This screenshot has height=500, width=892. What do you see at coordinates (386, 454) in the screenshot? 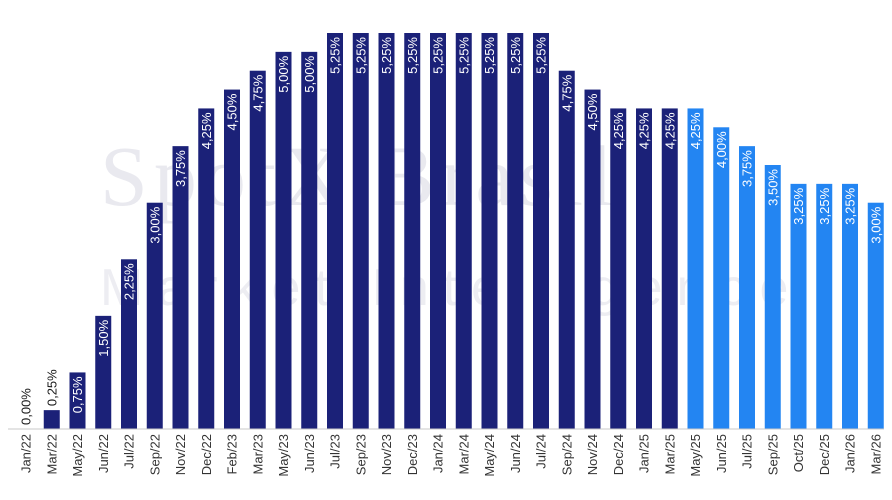
I see `x-tick-label: Nov/23` at bounding box center [386, 454].